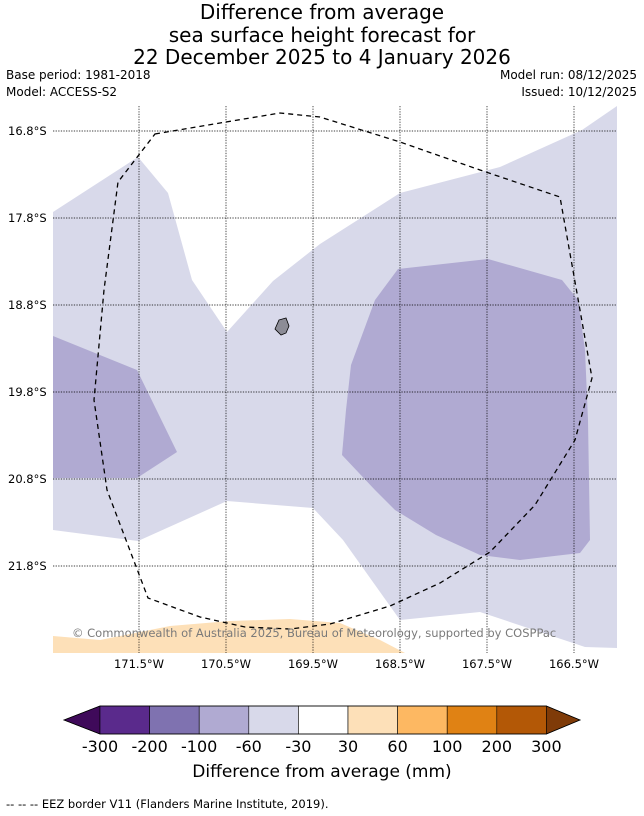 The width and height of the screenshot is (644, 816). Describe the element at coordinates (27, 392) in the screenshot. I see `lat-label-4: 19.8°S` at that location.